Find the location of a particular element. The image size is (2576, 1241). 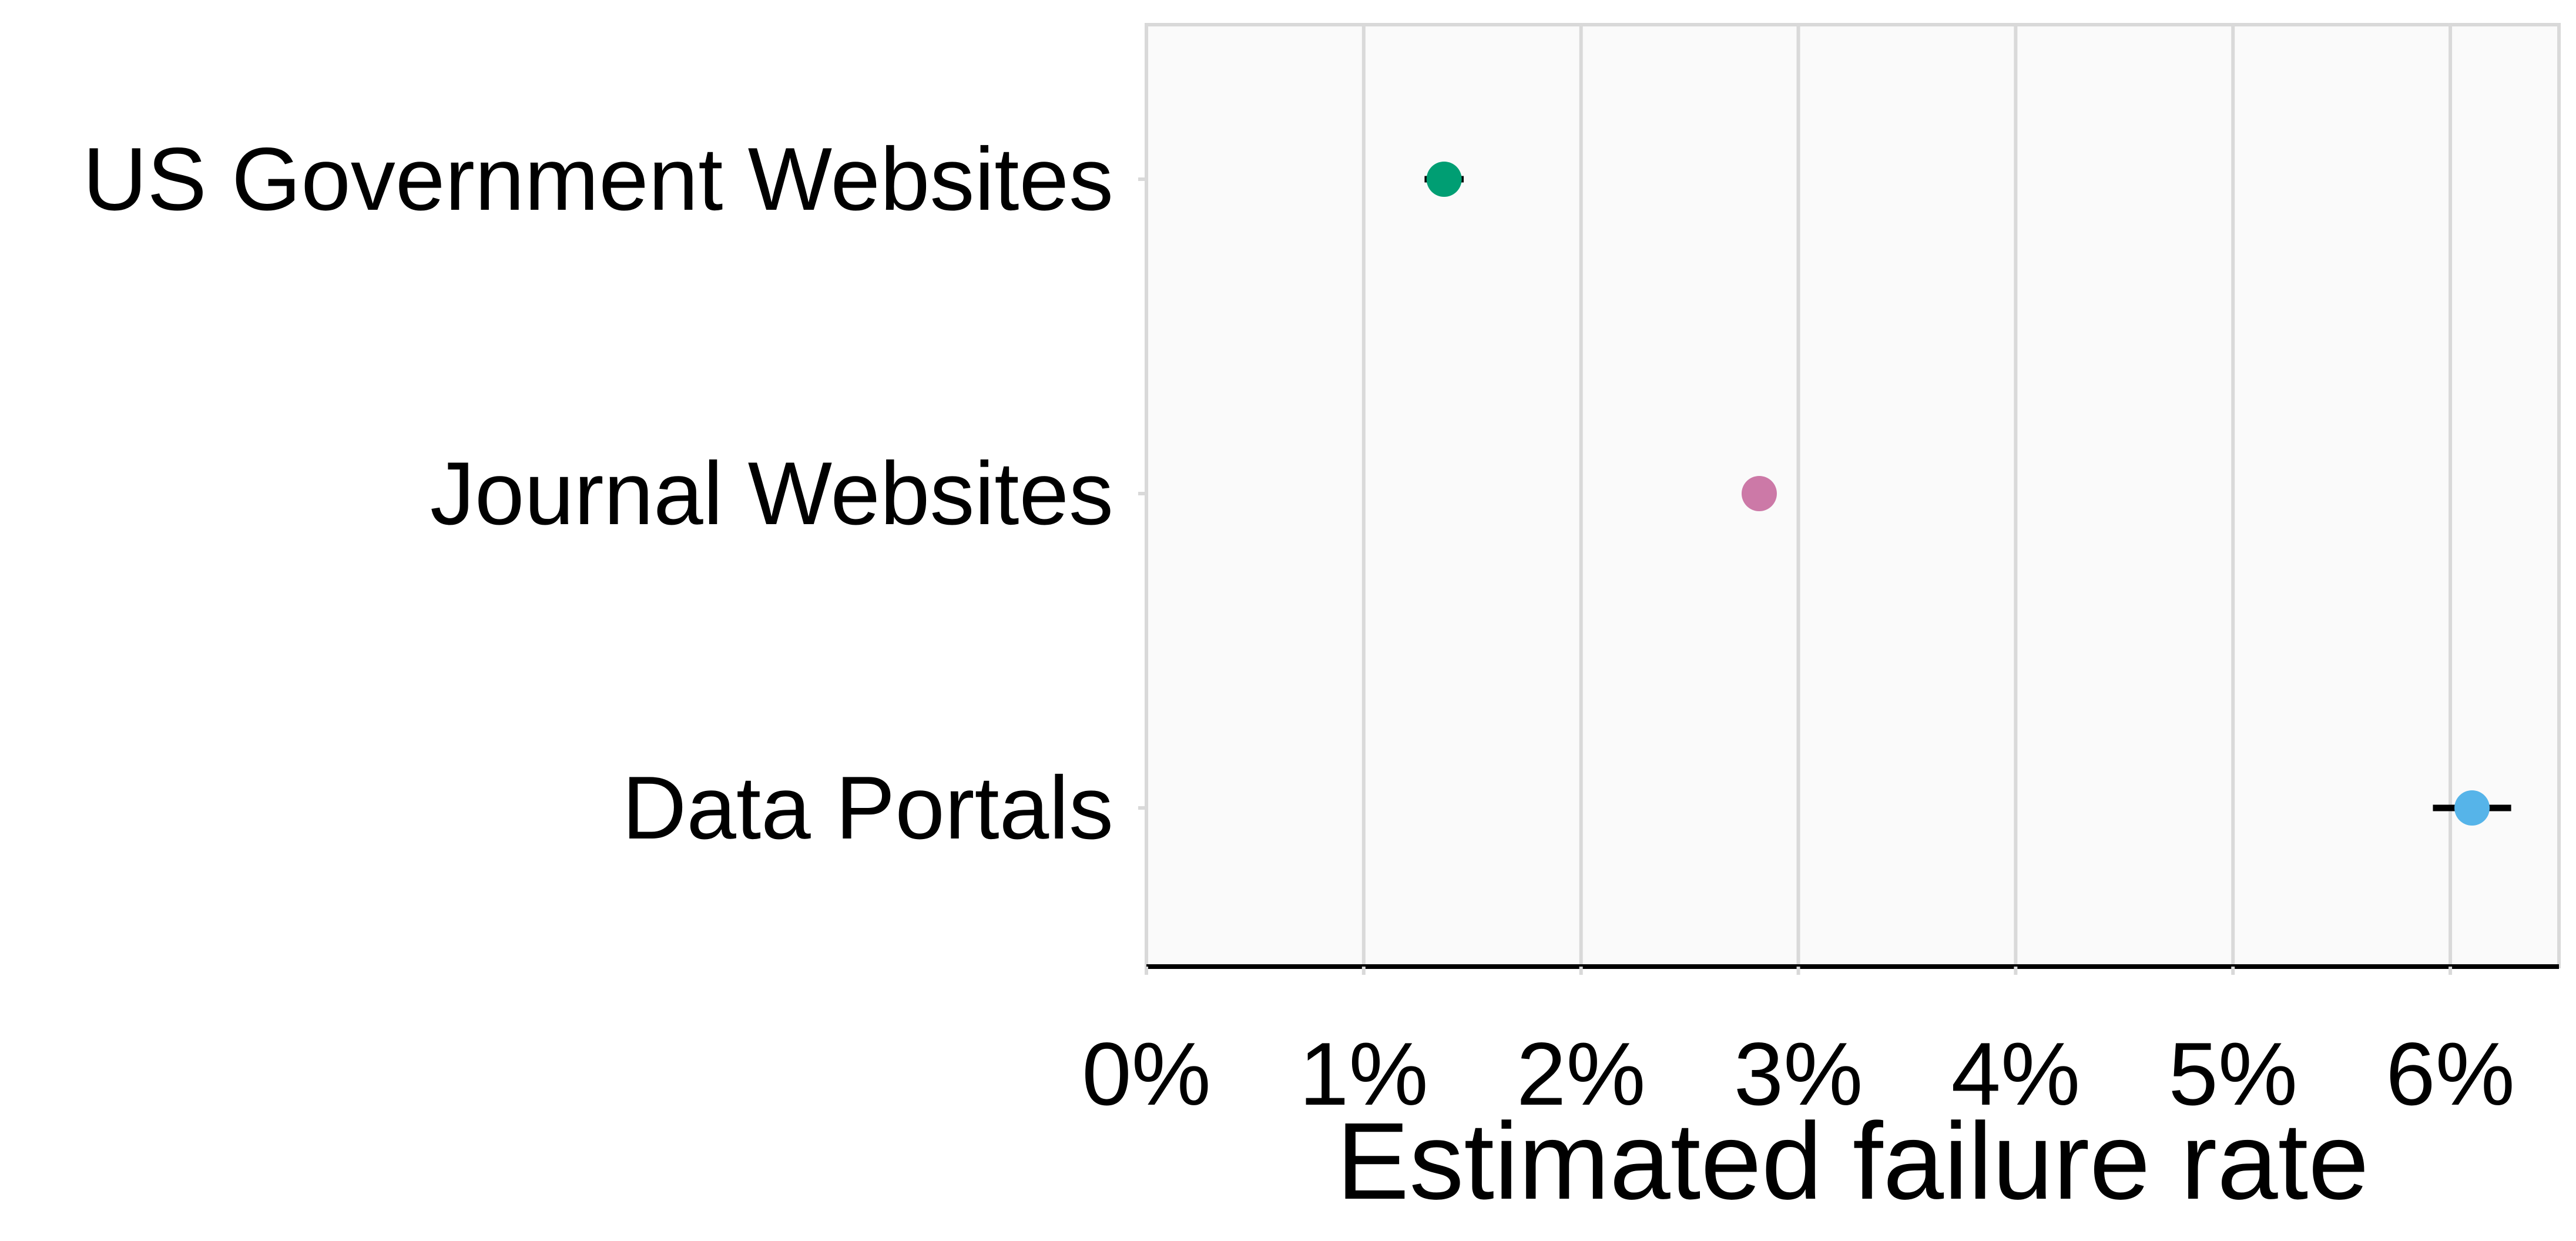

x-tick-label: 3% is located at coordinates (1799, 1074).